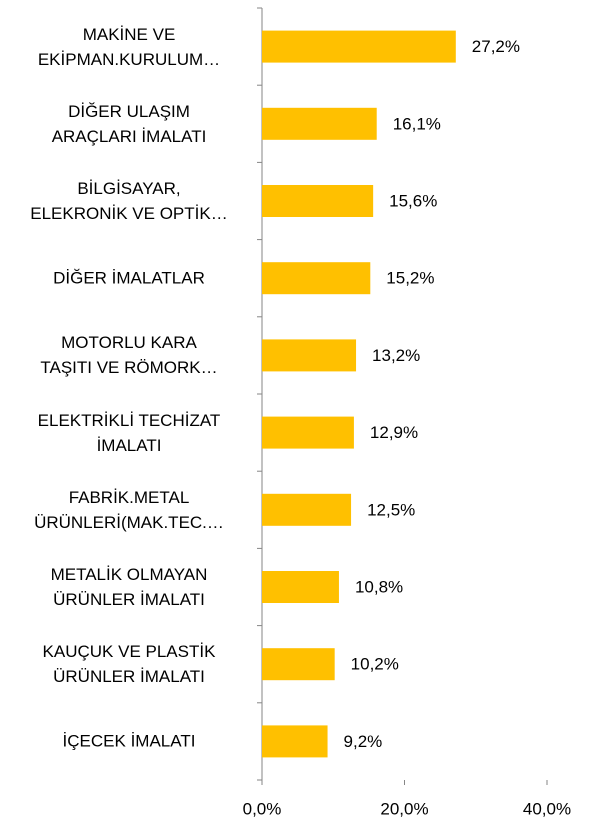  Describe the element at coordinates (129, 741) in the screenshot. I see `y-tick-label: İÇECEK İMALATI` at that location.